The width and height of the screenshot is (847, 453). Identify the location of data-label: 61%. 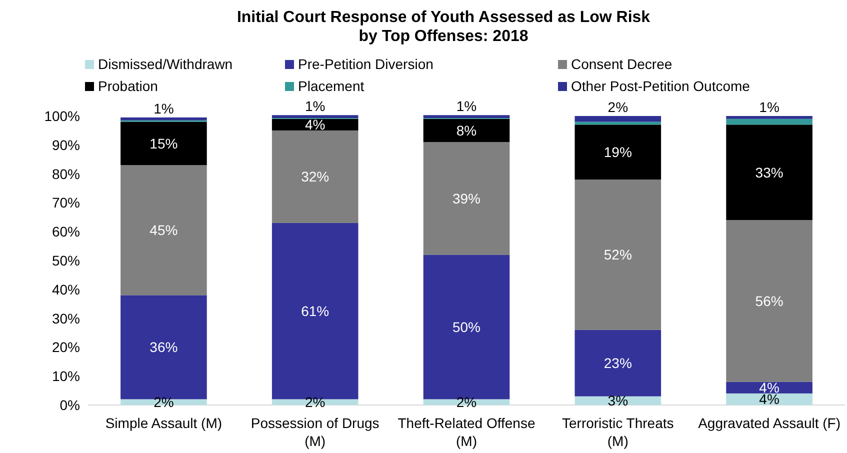
(315, 311).